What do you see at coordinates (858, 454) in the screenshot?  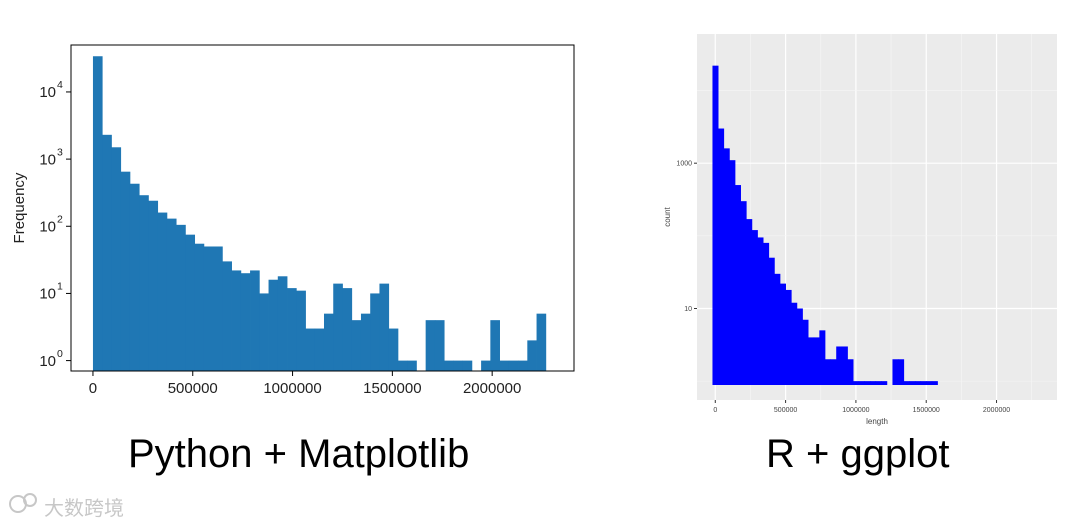 I see `caption-r-ggplot: R + ggplot` at bounding box center [858, 454].